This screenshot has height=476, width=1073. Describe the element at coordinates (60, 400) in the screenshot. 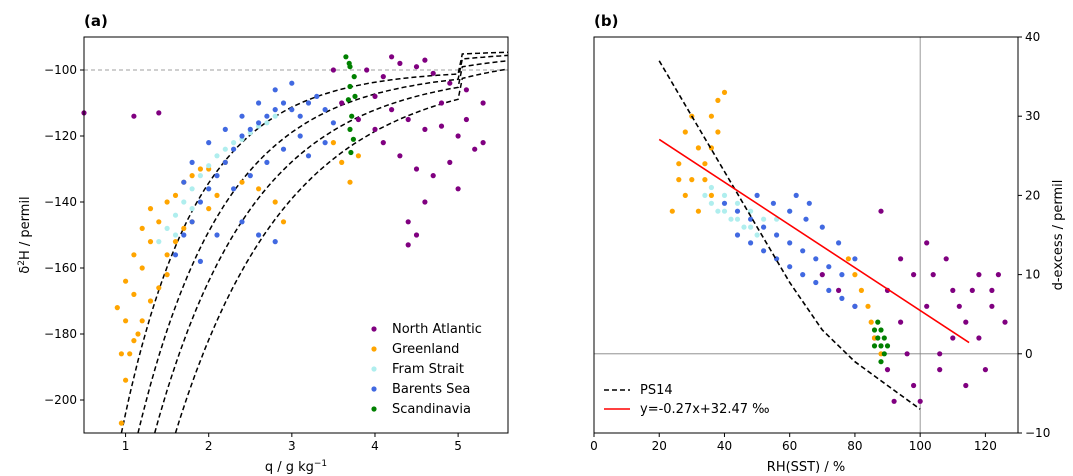

I see `y-tick-label: −200` at that location.